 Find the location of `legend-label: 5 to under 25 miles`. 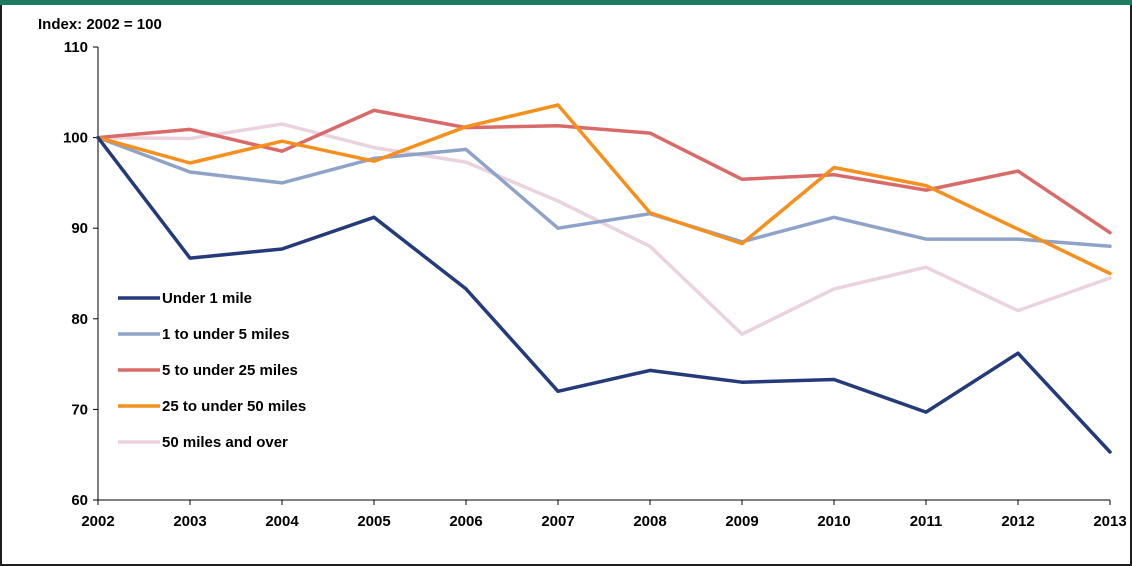

legend-label: 5 to under 25 miles is located at coordinates (230, 370).